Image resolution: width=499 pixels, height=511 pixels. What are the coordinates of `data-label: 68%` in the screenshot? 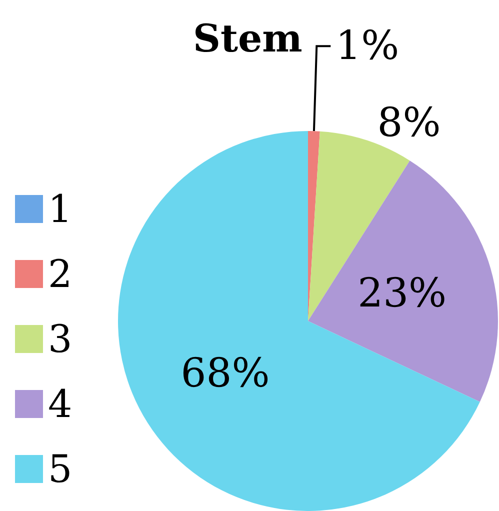 It's located at (225, 373).